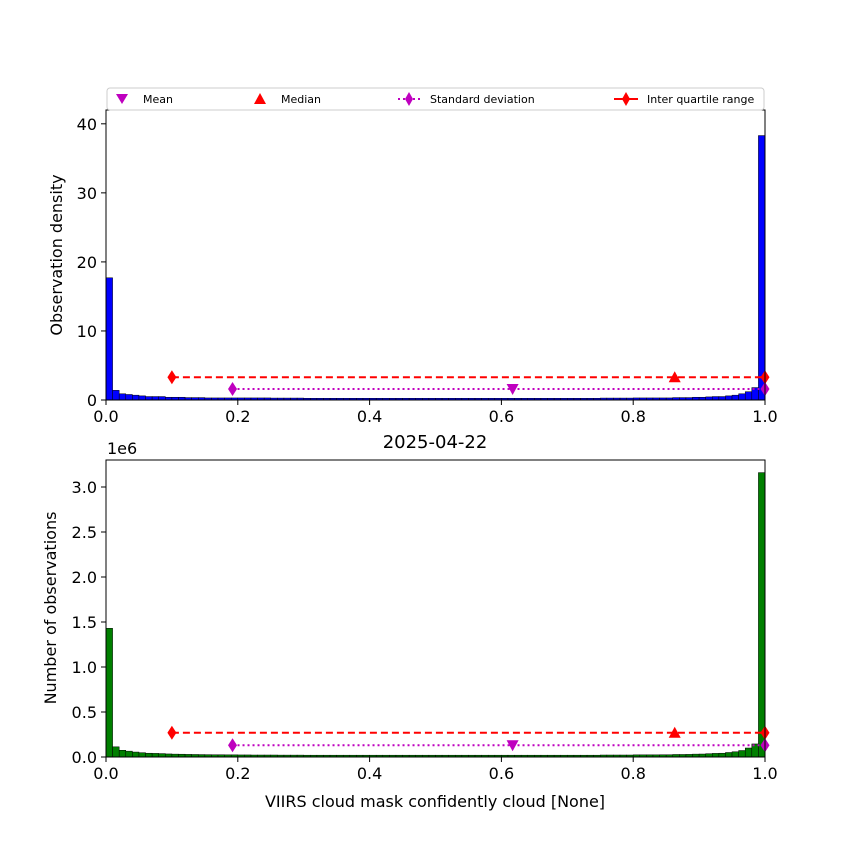 This screenshot has width=850, height=850. Describe the element at coordinates (632, 416) in the screenshot. I see `density-x-tick-label: 0.8` at that location.